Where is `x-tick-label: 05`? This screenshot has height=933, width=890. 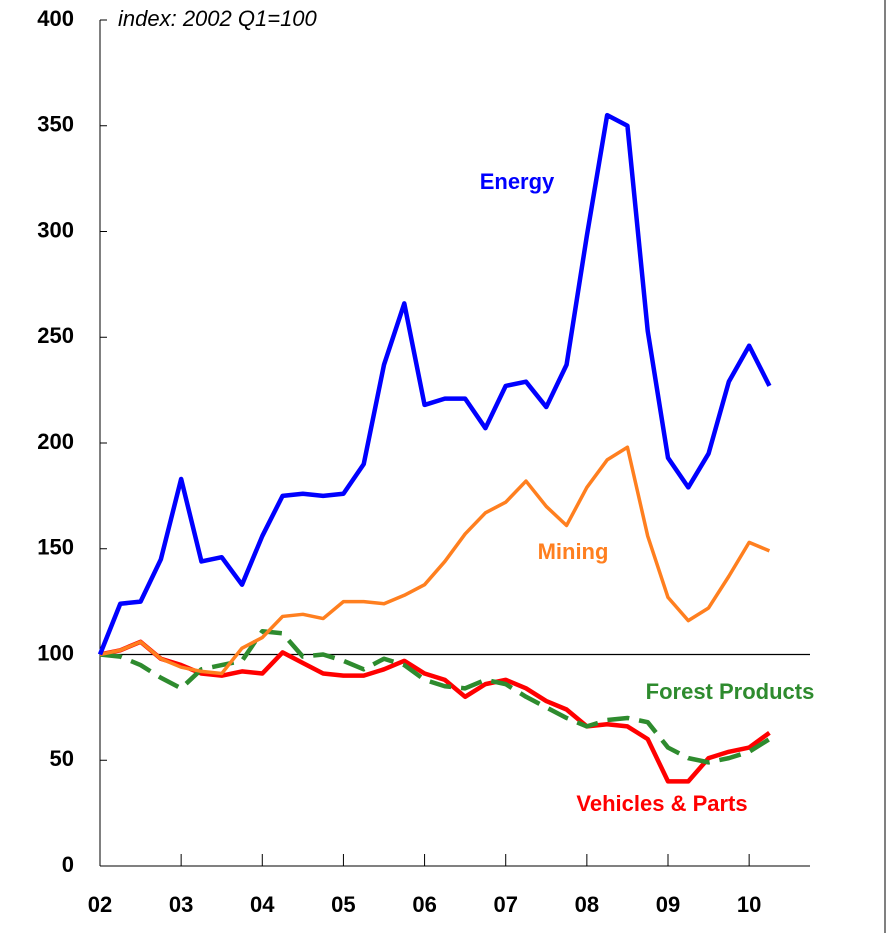
x-tick-label: 05 is located at coordinates (343, 904).